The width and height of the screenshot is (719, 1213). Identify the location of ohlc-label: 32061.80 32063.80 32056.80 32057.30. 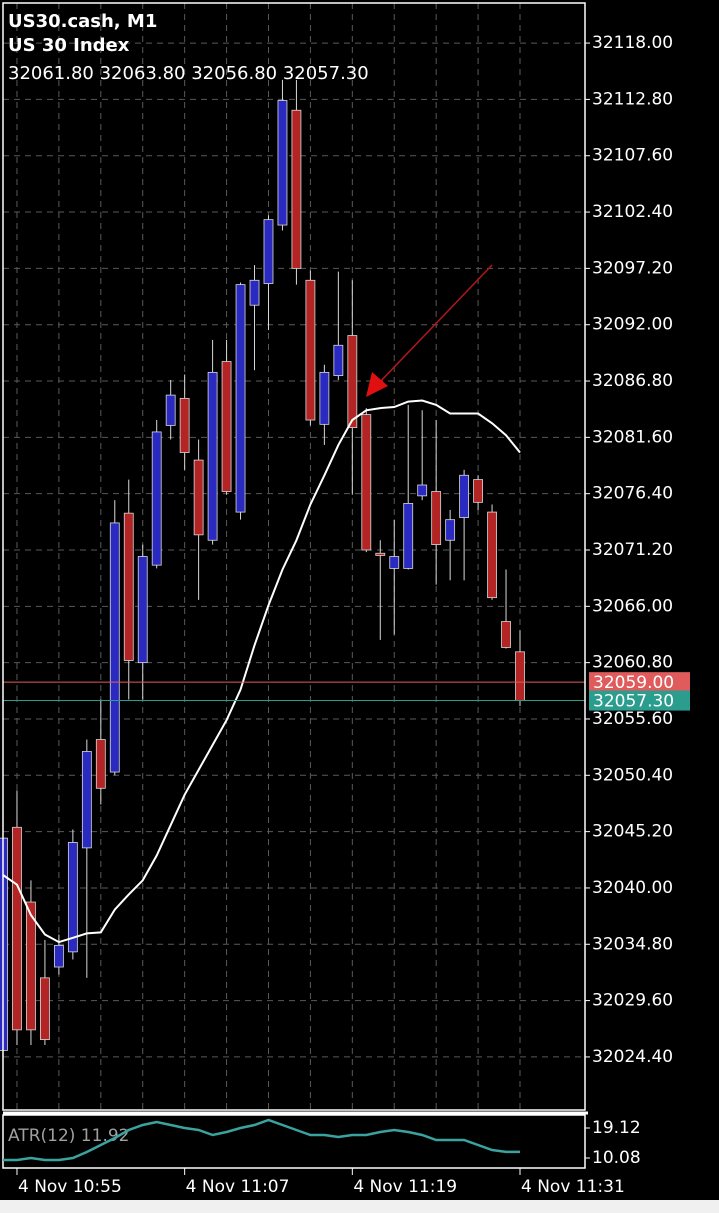
(188, 73).